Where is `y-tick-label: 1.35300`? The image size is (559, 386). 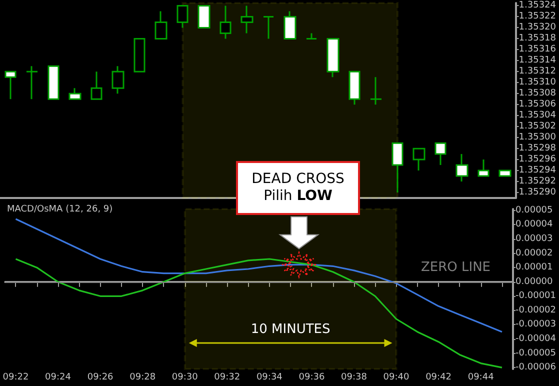
y-tick-label: 1.35300 is located at coordinates (537, 137).